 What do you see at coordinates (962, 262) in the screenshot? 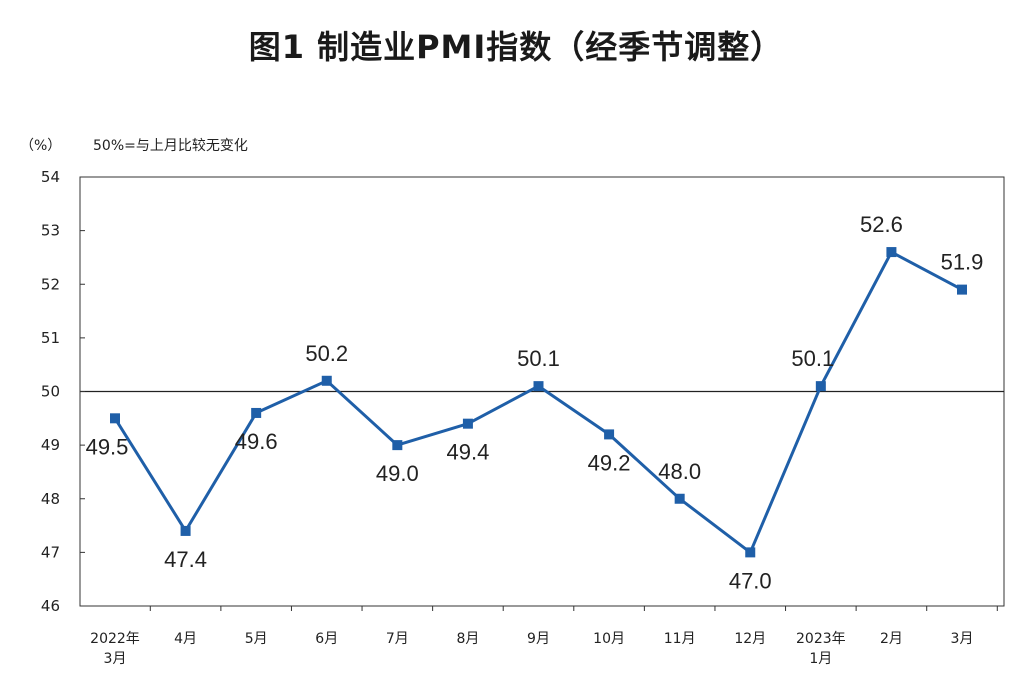
I see `data-label: 51.9` at bounding box center [962, 262].